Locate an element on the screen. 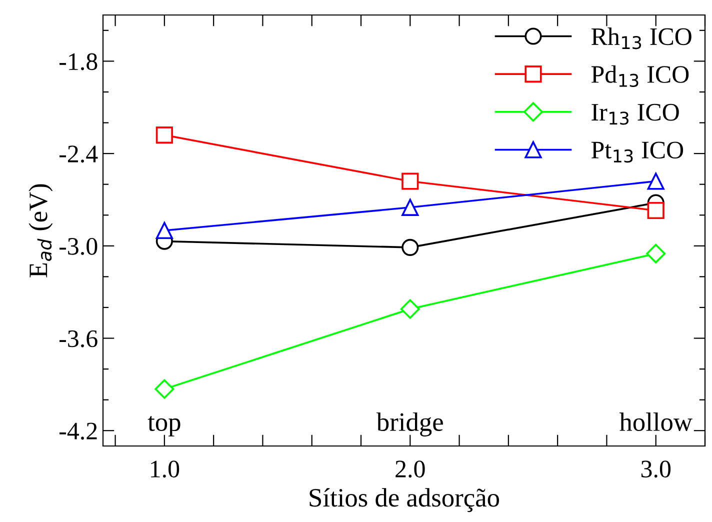  y-tick-label: -3.6 is located at coordinates (78, 339).